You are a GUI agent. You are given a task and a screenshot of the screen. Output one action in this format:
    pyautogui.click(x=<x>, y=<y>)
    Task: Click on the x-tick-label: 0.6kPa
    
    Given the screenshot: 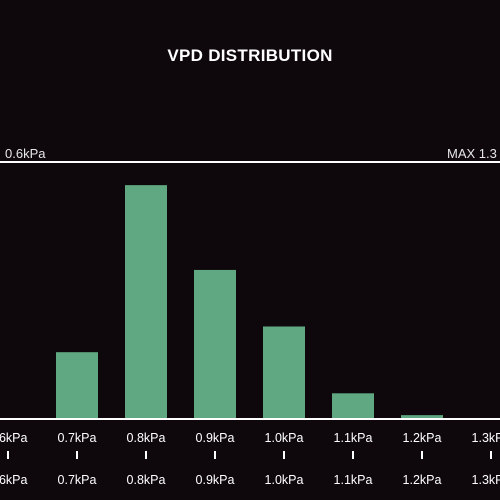 What is the action you would take?
    pyautogui.click(x=14, y=438)
    